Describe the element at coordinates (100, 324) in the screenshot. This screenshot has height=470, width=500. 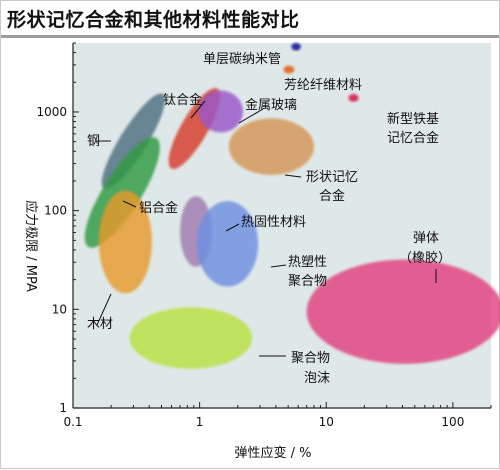
I see `label-wood: 木材` at that location.